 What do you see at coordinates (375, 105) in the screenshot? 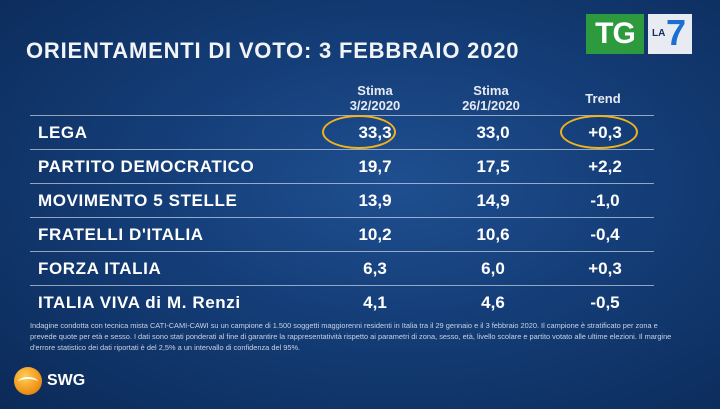
I see `column-header-line: 3/2/2020` at bounding box center [375, 105].